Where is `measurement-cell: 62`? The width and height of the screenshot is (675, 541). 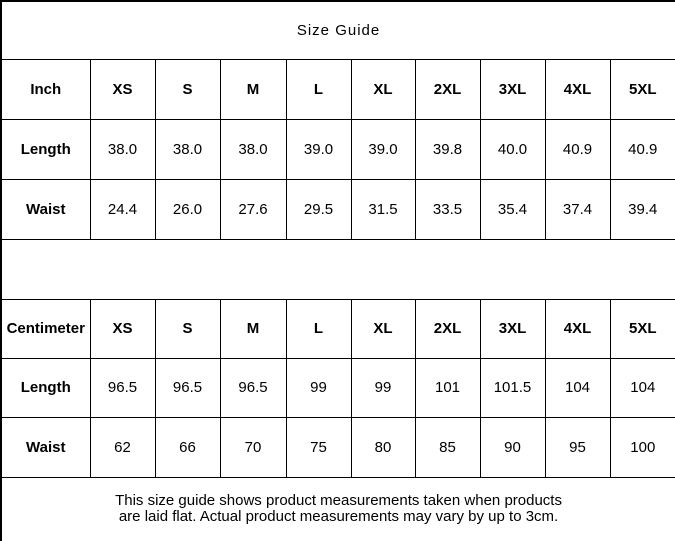 measurement-cell: 62 is located at coordinates (122, 447).